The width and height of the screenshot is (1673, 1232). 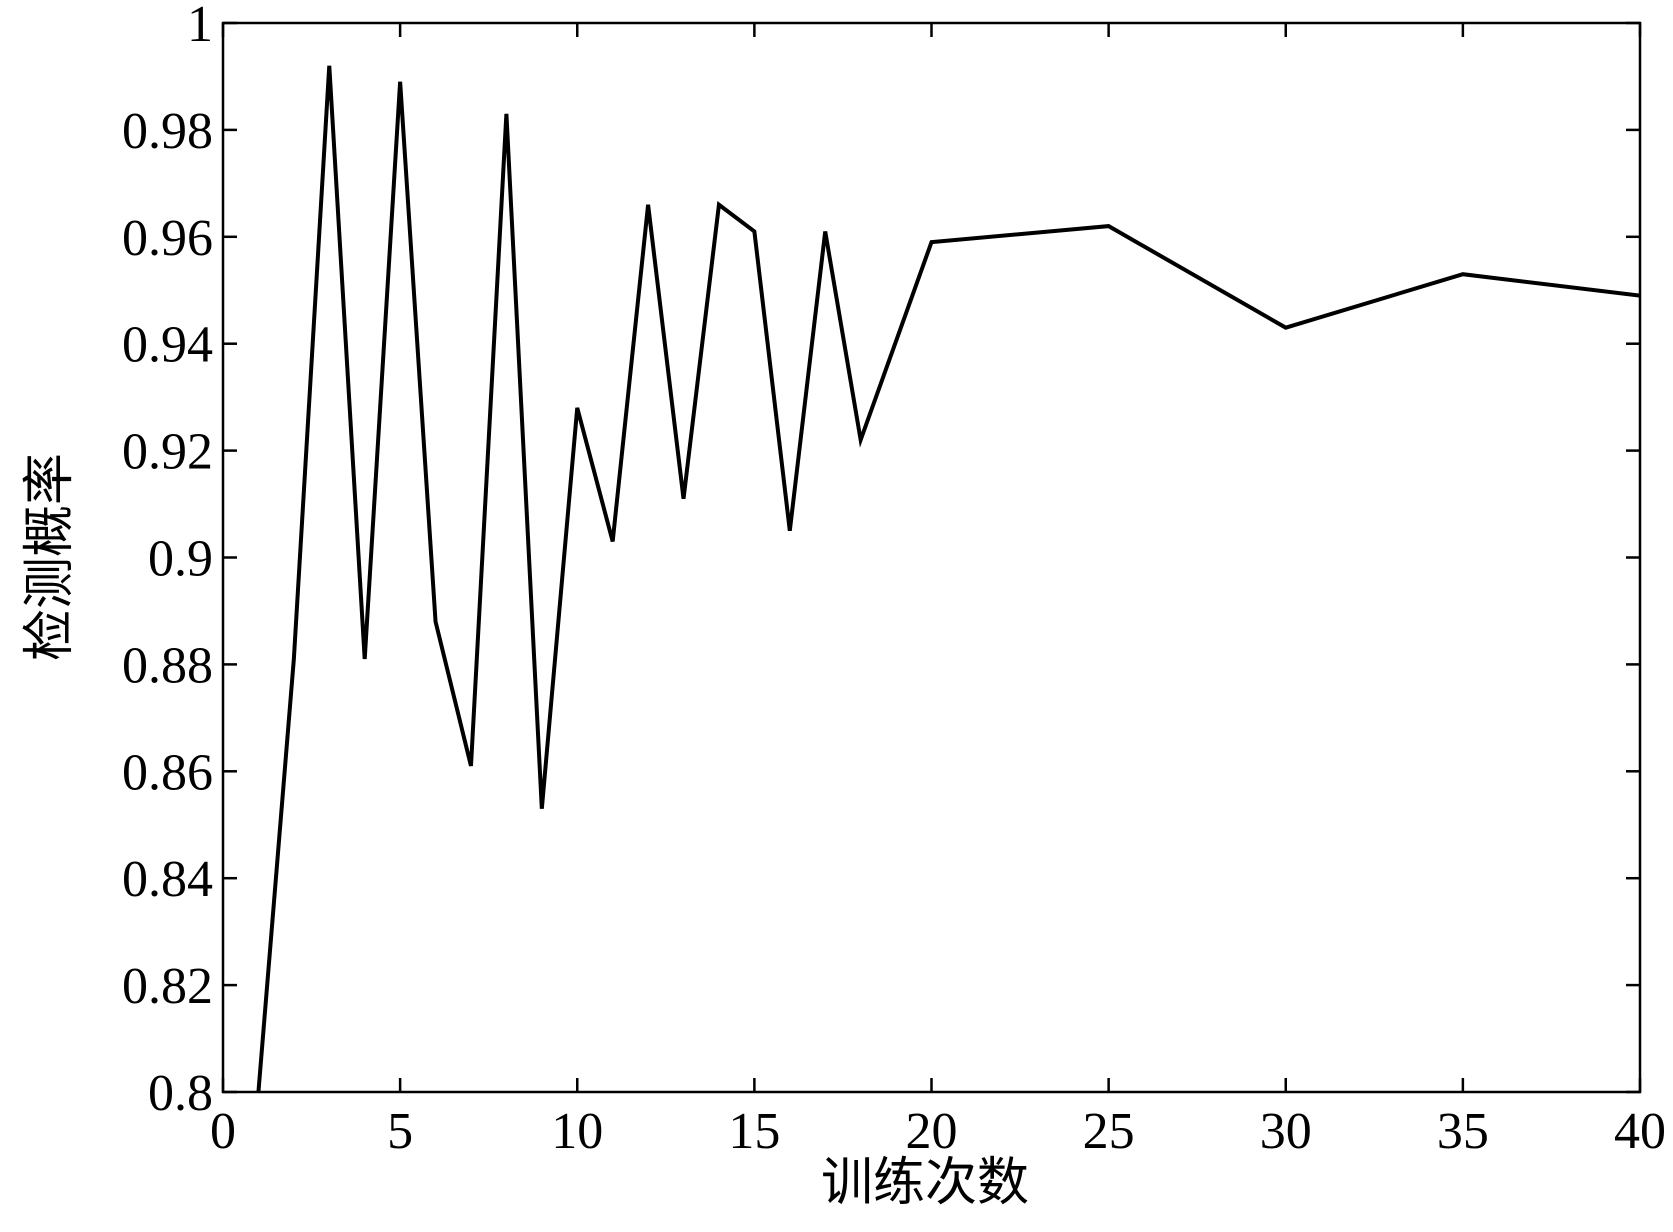 What do you see at coordinates (167, 772) in the screenshot?
I see `y-tick-label: 0.86` at bounding box center [167, 772].